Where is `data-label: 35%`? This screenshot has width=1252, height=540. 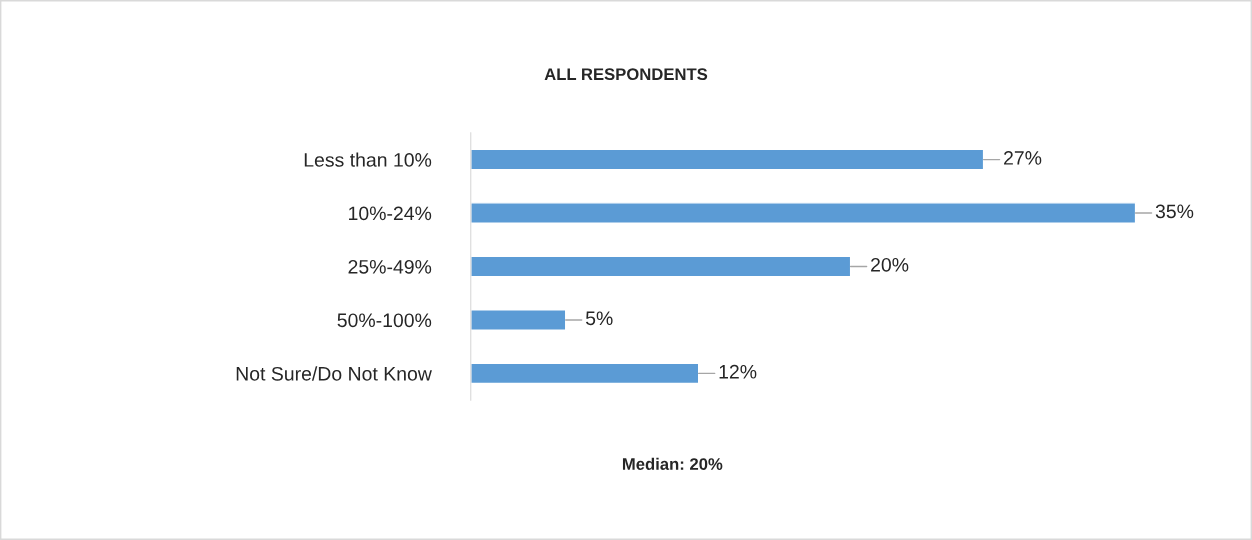
data-label: 35% is located at coordinates (1174, 211).